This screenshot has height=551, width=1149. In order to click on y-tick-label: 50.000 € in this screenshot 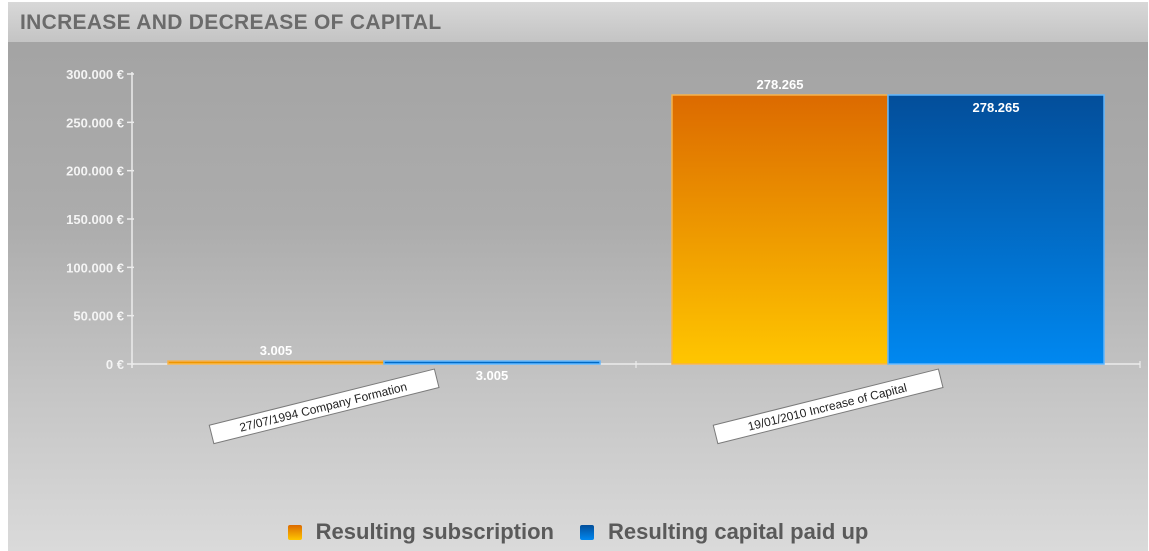, I will do `click(98, 316)`.